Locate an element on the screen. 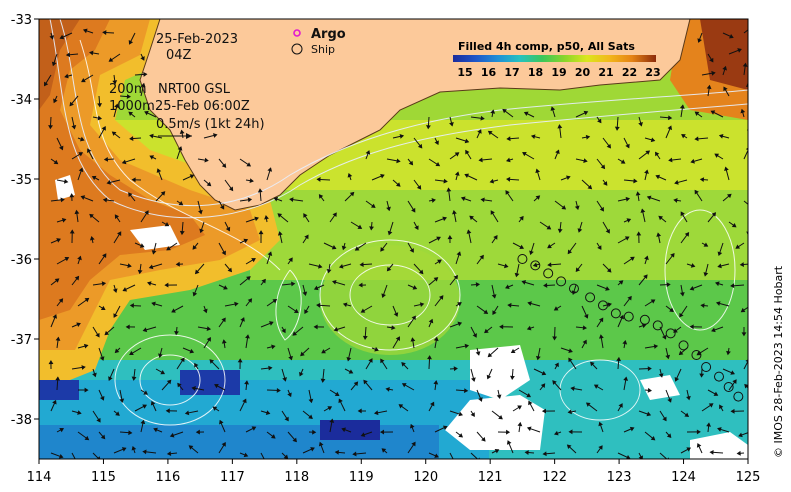  colorbar-title: Filled 4h comp, p50, All Sats is located at coordinates (546, 46).